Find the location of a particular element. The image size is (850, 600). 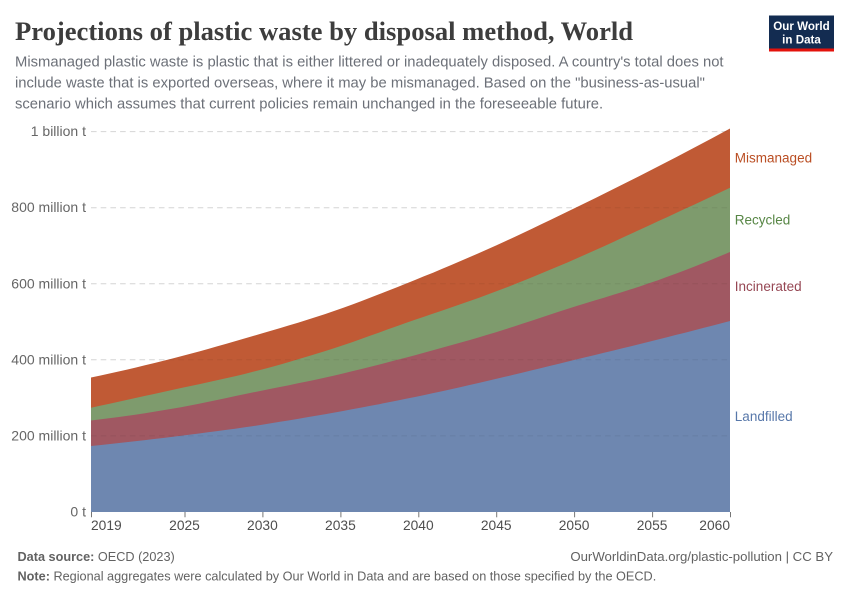

svg-text: Our World is located at coordinates (801, 26).